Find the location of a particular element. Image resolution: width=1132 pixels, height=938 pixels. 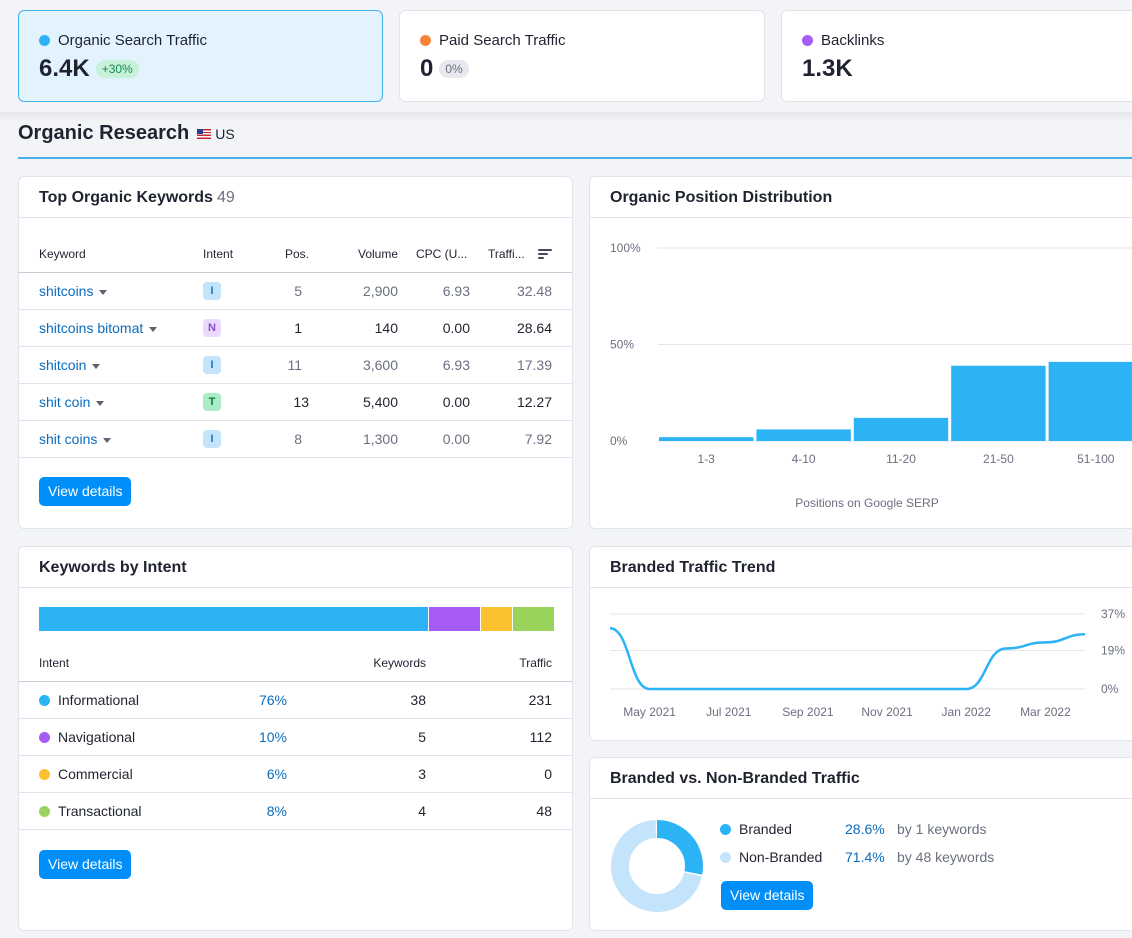

keyword-text: shit coins is located at coordinates (68, 439).